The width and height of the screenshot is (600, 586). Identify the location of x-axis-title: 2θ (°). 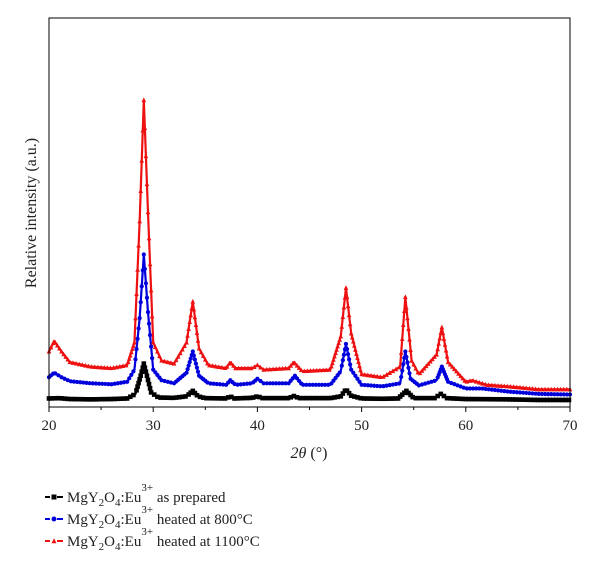
(309, 453).